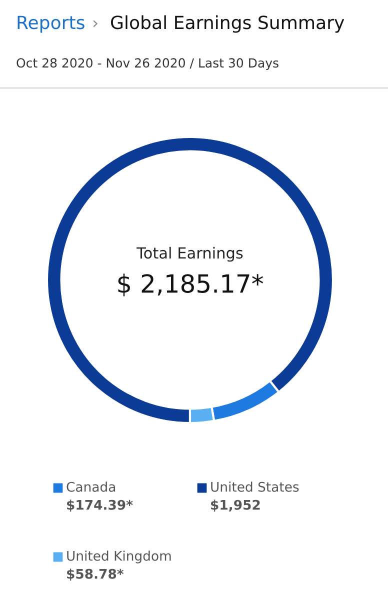 This screenshot has height=609, width=388. Describe the element at coordinates (95, 574) in the screenshot. I see `data-label: $58.78*` at that location.